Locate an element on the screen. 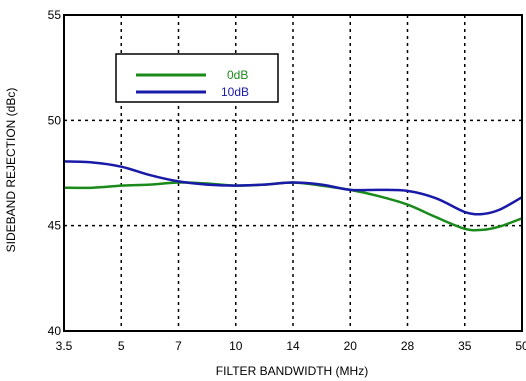 The width and height of the screenshot is (526, 381). x-tick-label: 50 is located at coordinates (520, 346).